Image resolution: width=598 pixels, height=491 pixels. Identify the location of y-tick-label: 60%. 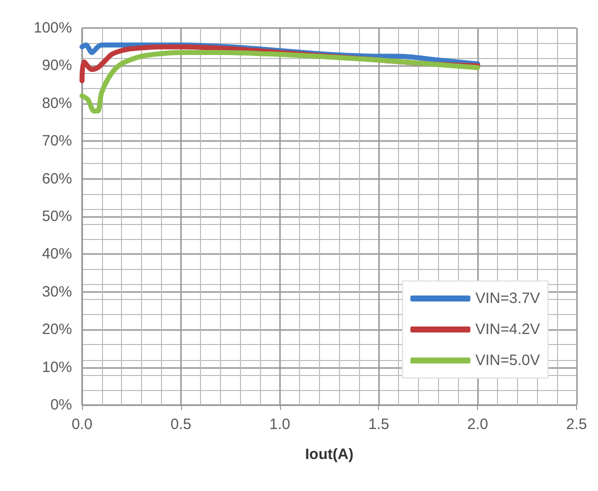
(57, 179).